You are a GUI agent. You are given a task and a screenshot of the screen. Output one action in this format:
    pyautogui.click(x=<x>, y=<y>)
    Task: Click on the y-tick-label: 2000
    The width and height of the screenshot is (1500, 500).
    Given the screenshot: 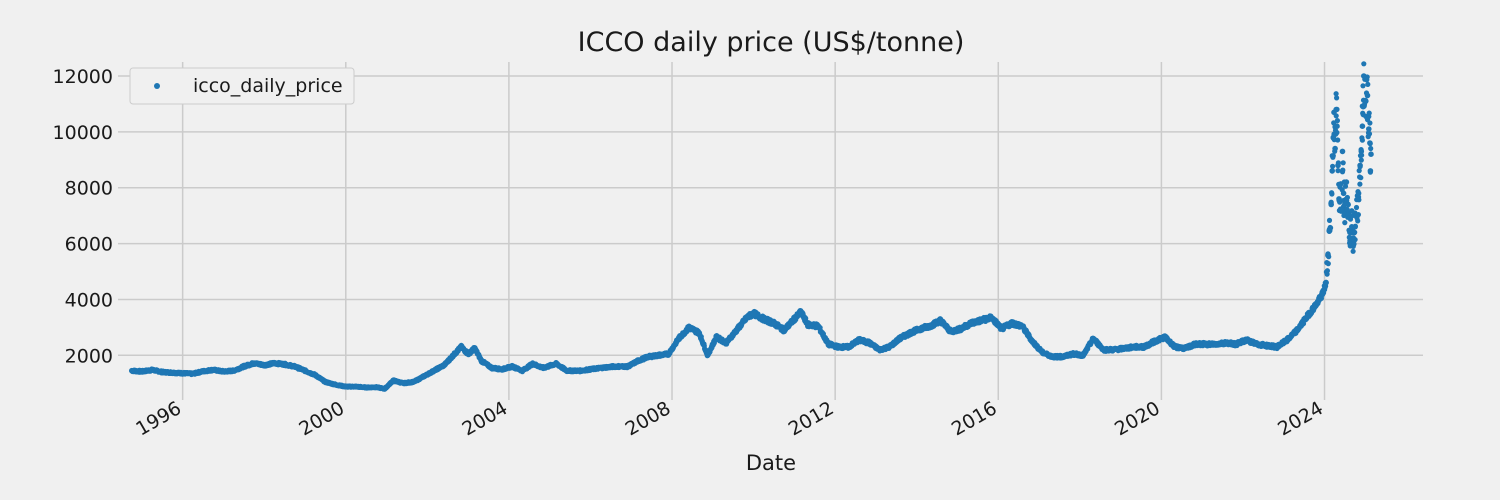 What is the action you would take?
    pyautogui.click(x=89, y=356)
    